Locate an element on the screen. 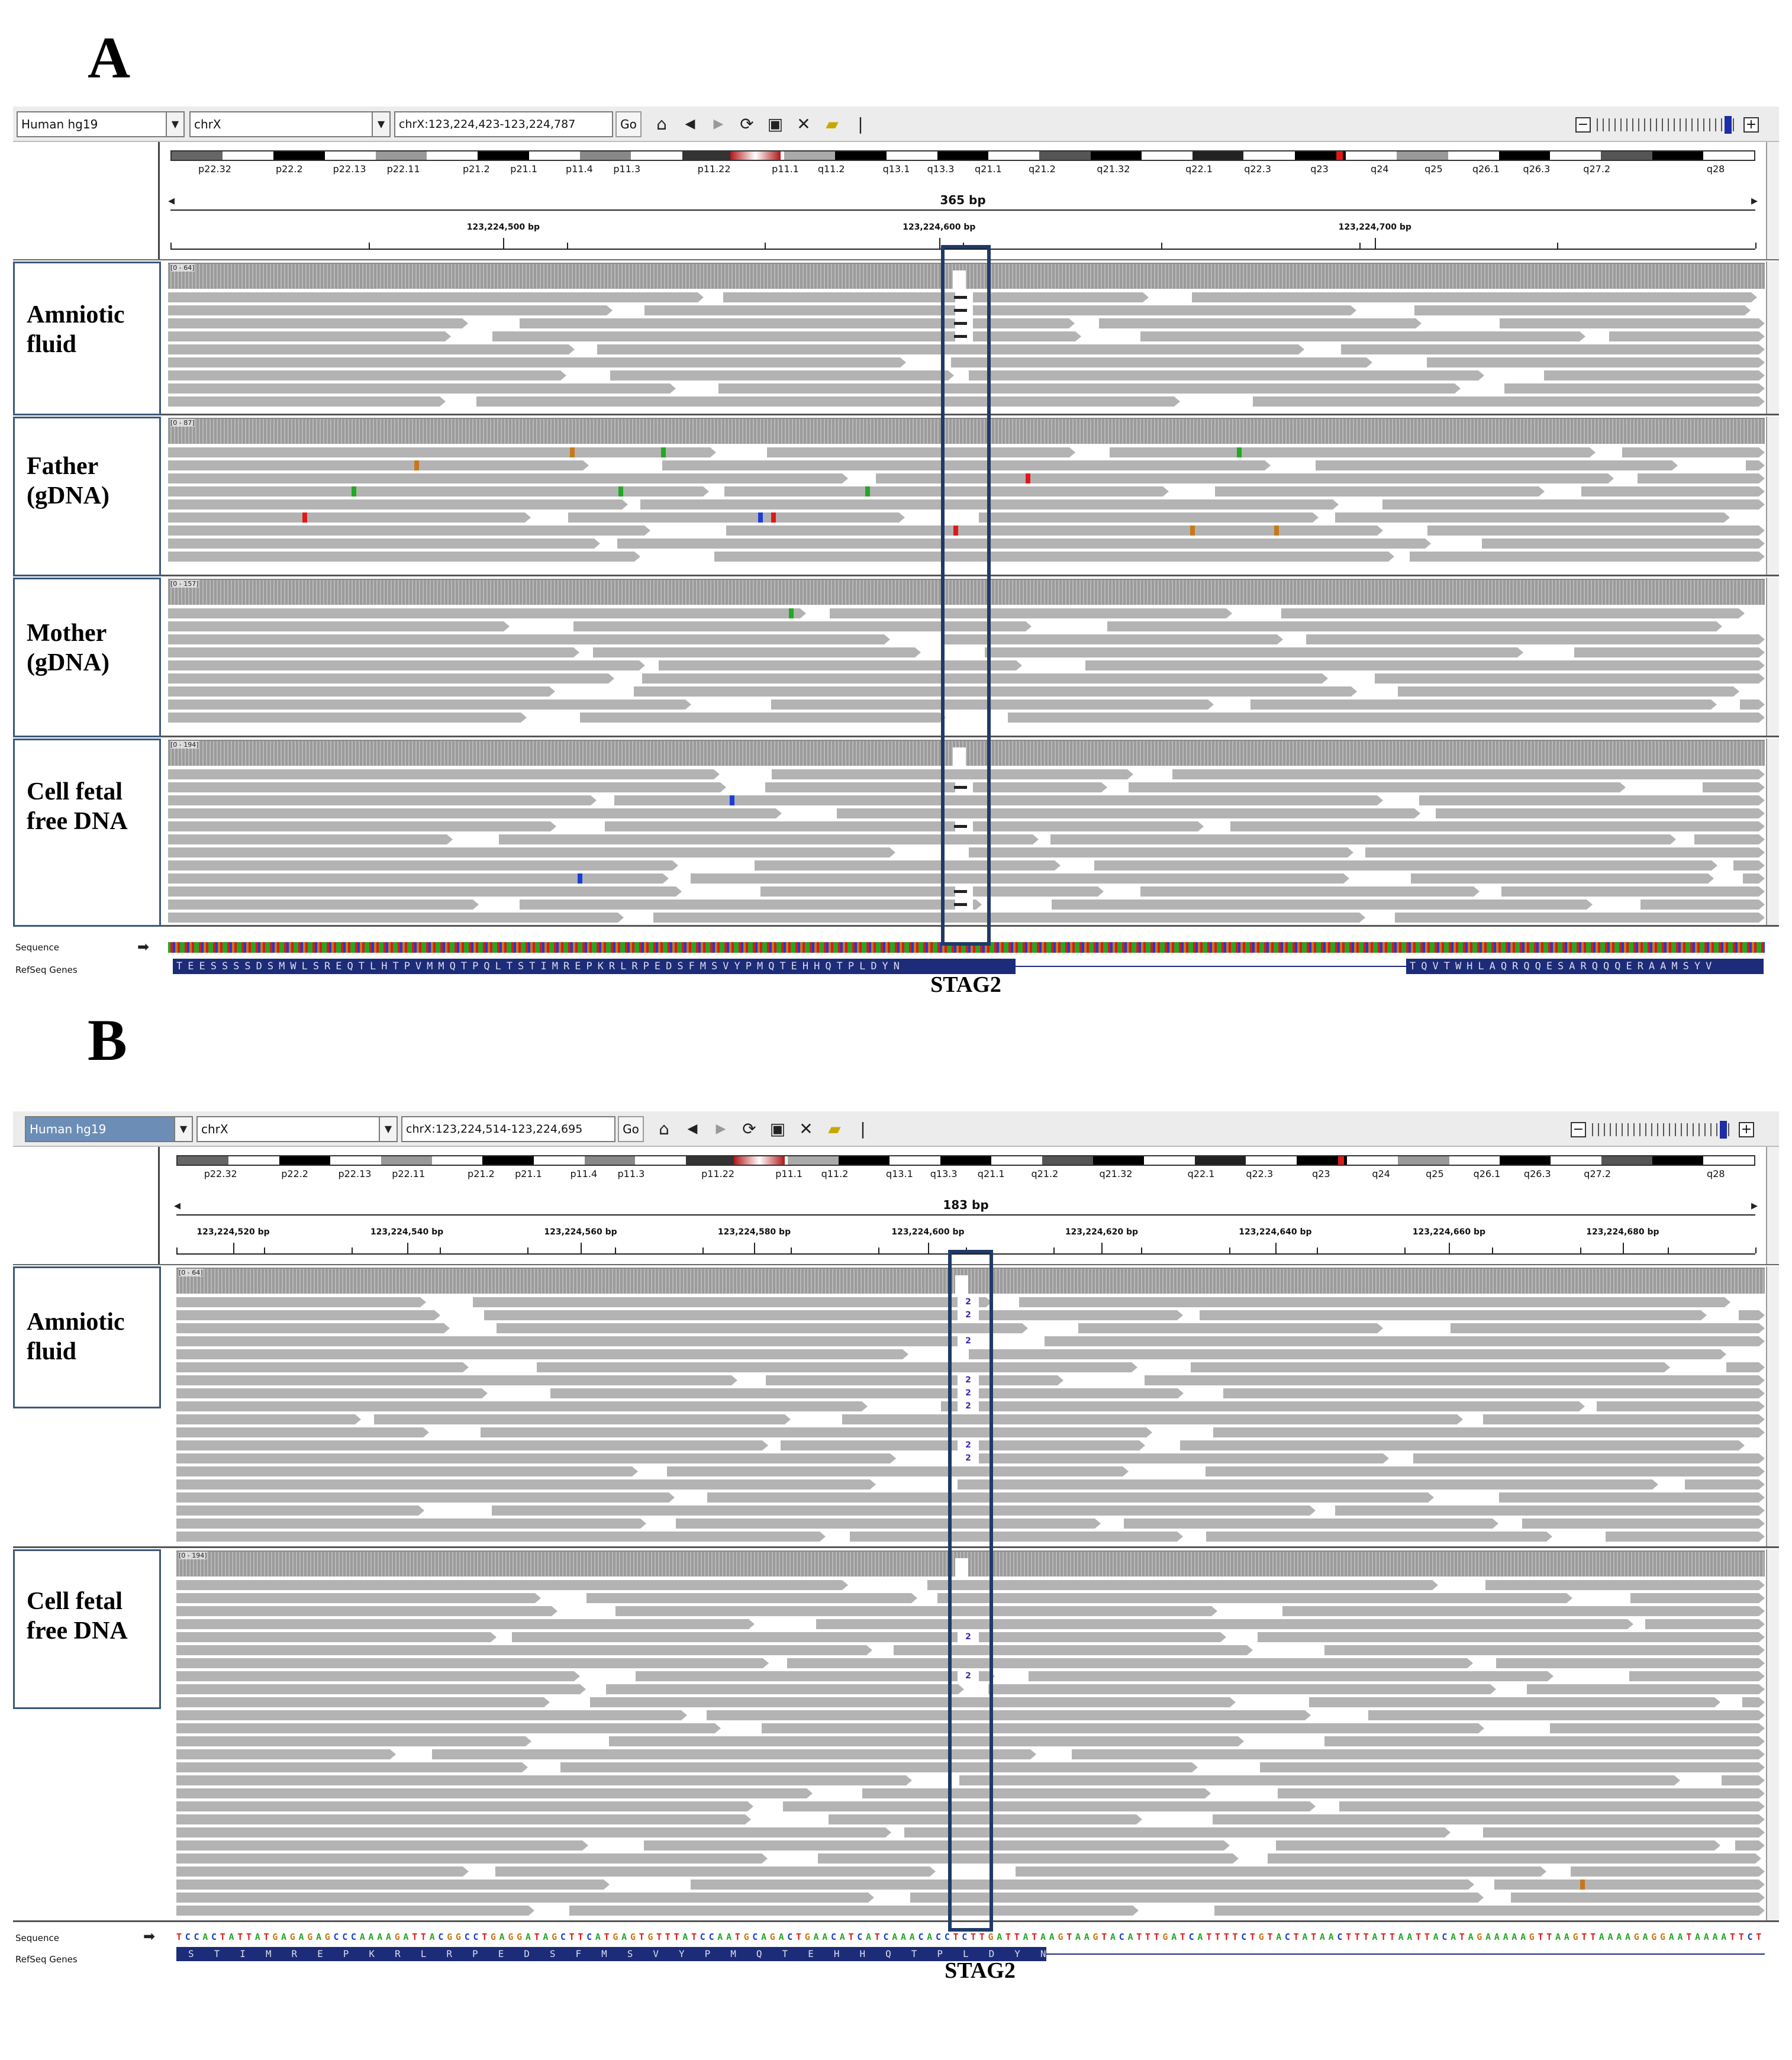  strand-arrow-icon: ➡ is located at coordinates (149, 1936).